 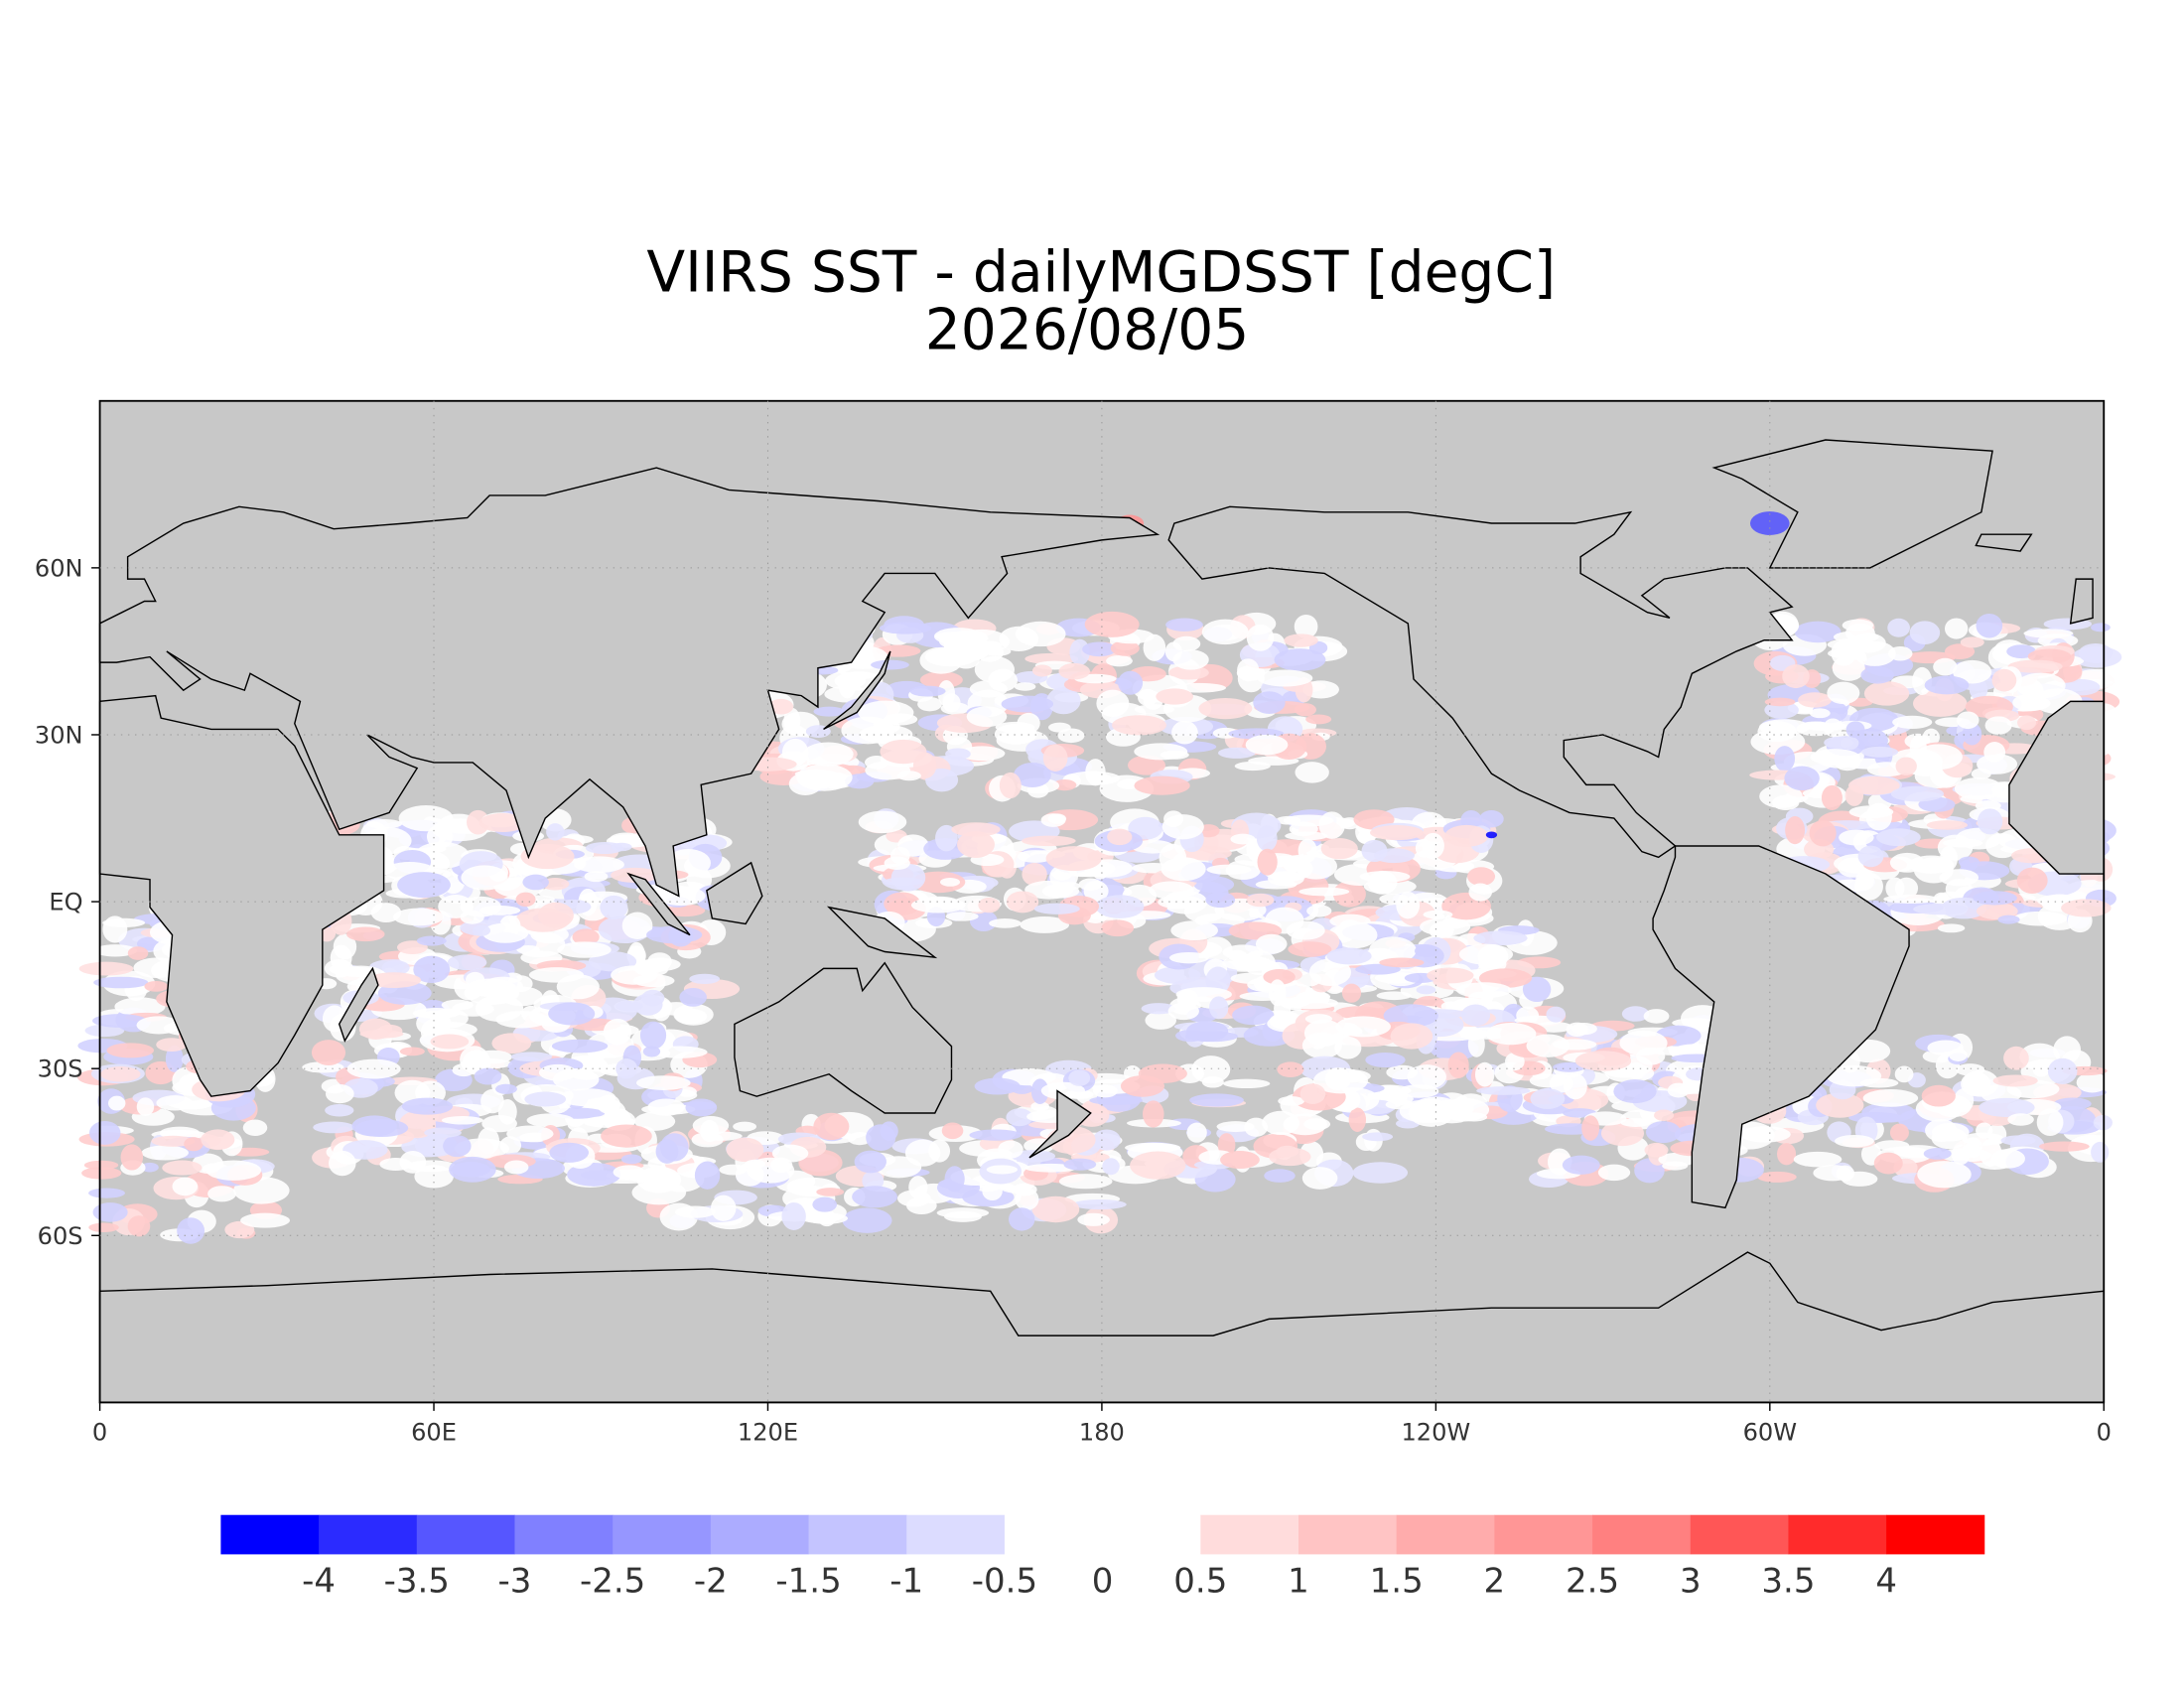 I want to click on colorbar-label: 4, so click(x=1886, y=1582).